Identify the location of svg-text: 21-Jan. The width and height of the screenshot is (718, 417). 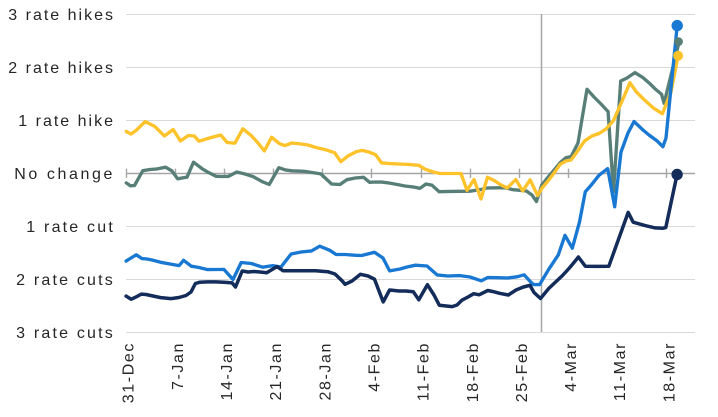
(276, 371).